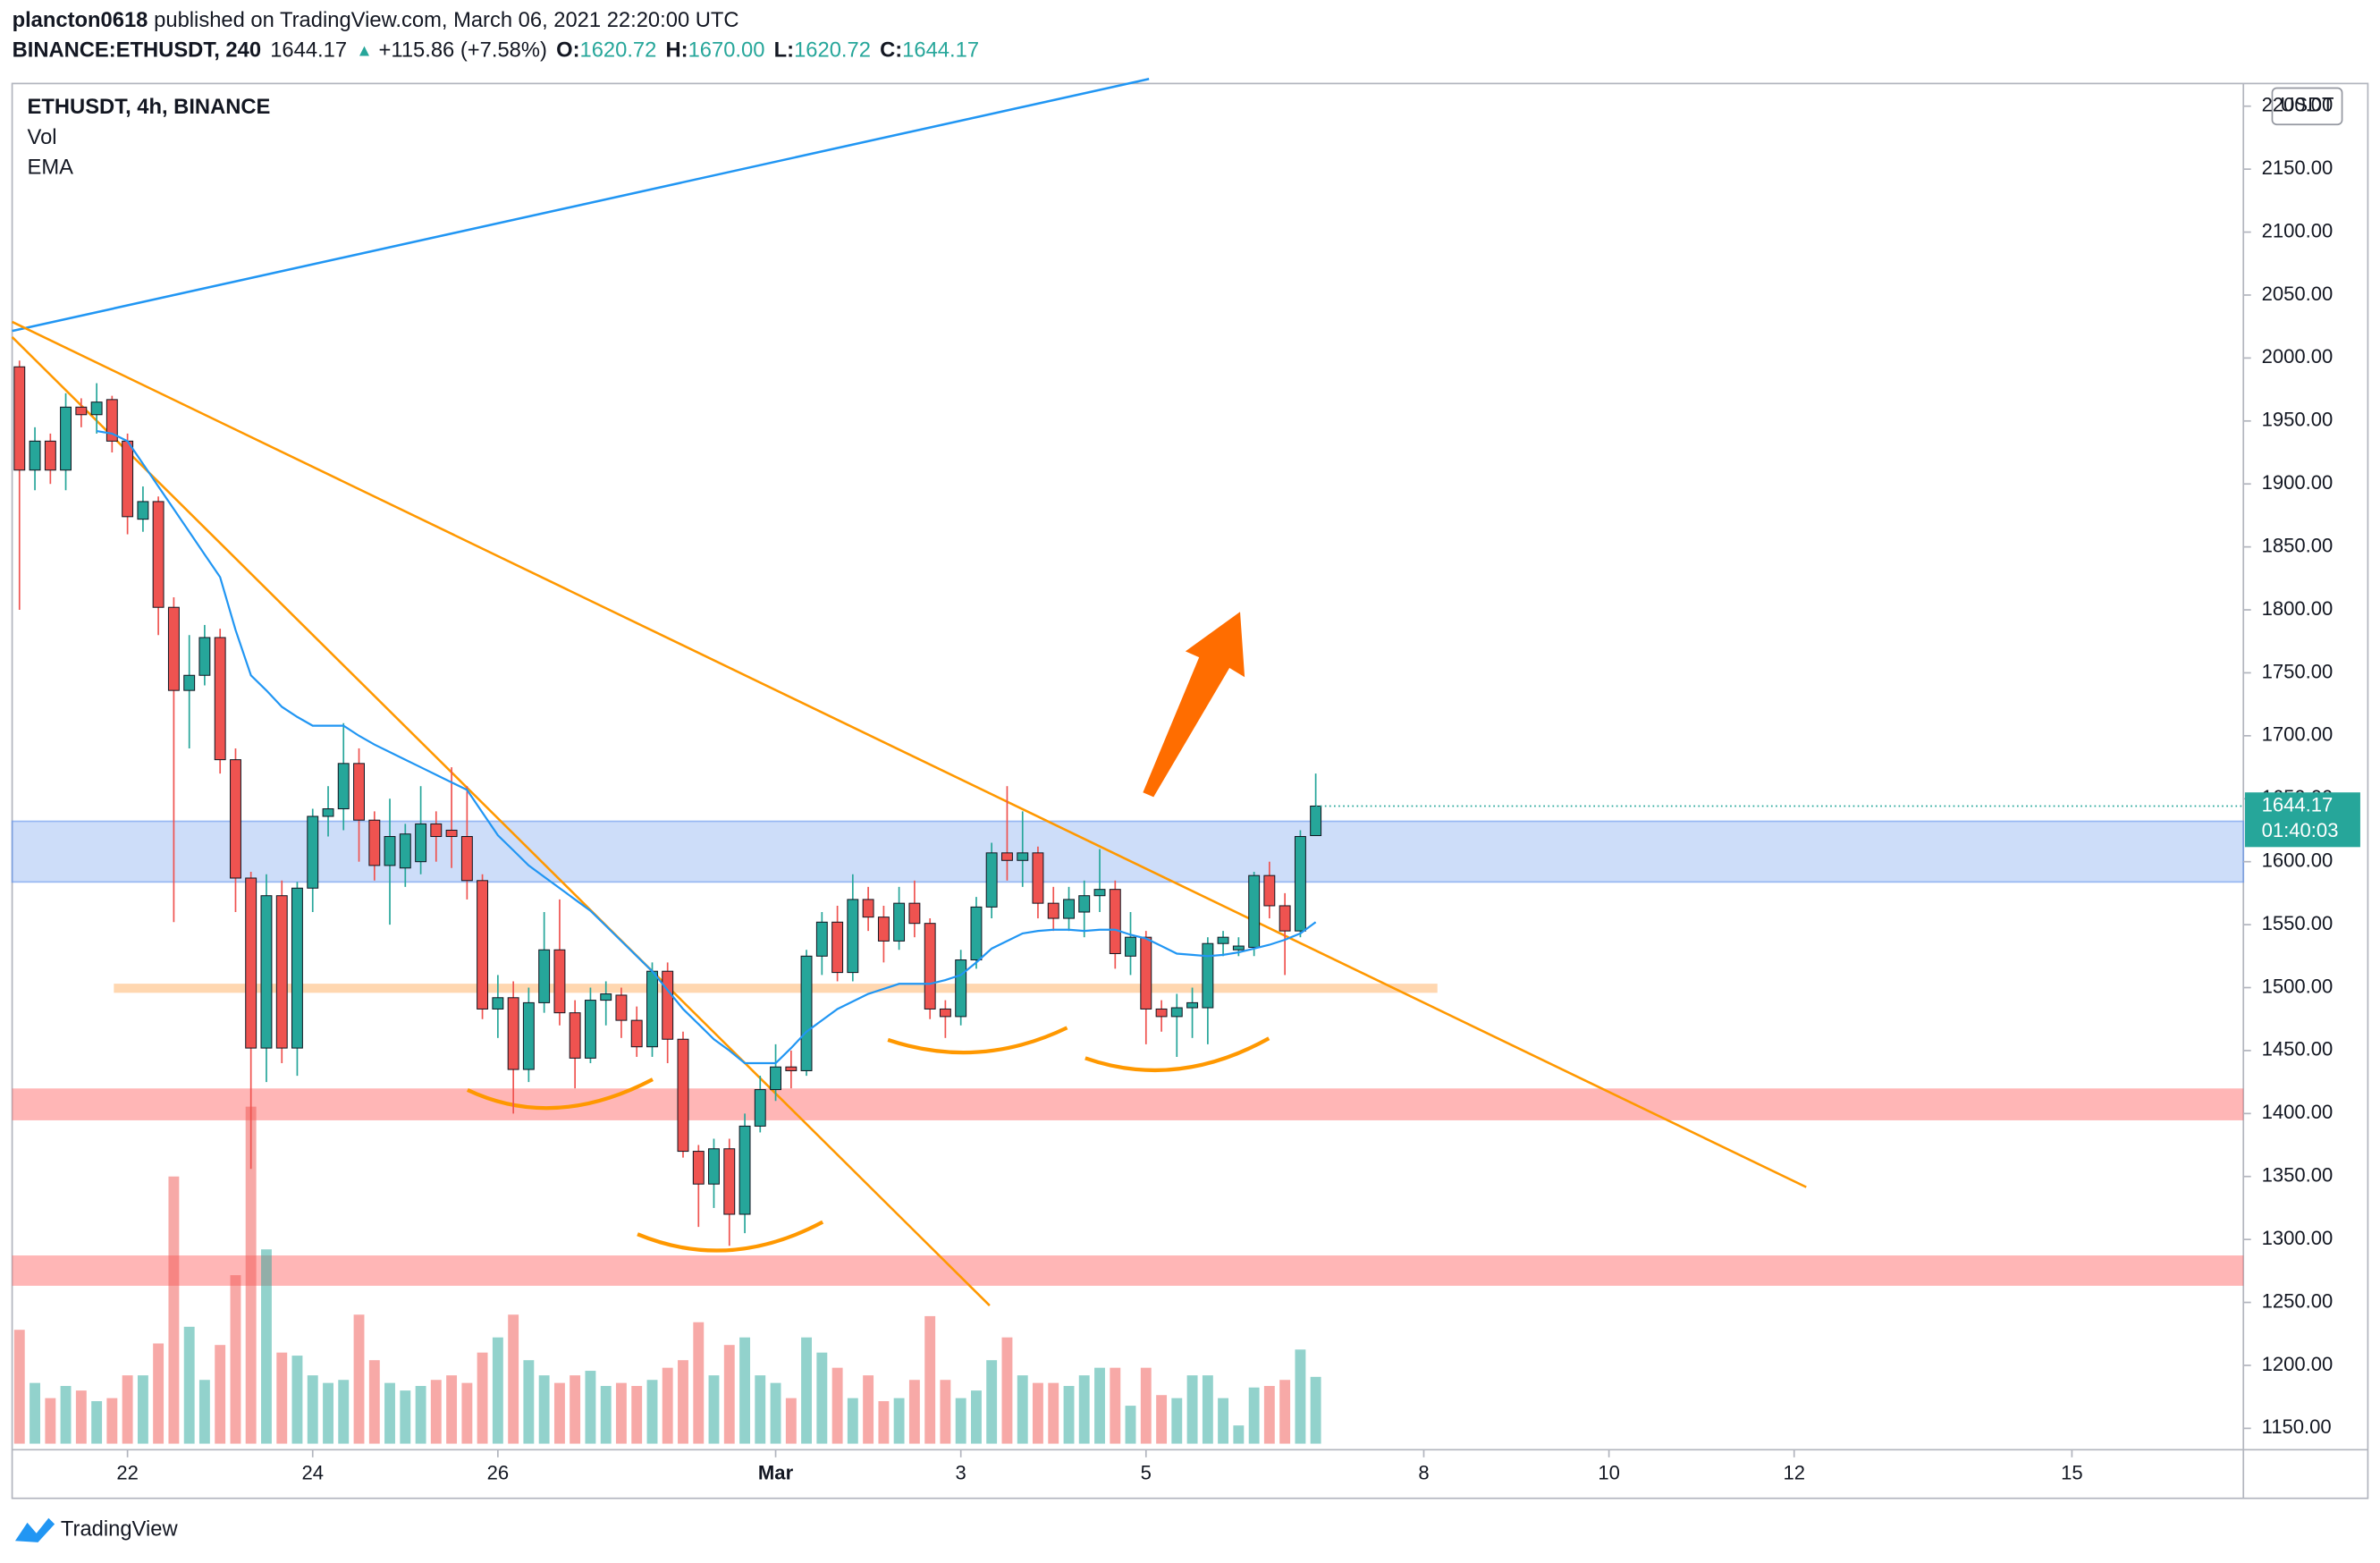 The image size is (2380, 1563). Describe the element at coordinates (1128, 1104) in the screenshot. I see `support-zone` at that location.